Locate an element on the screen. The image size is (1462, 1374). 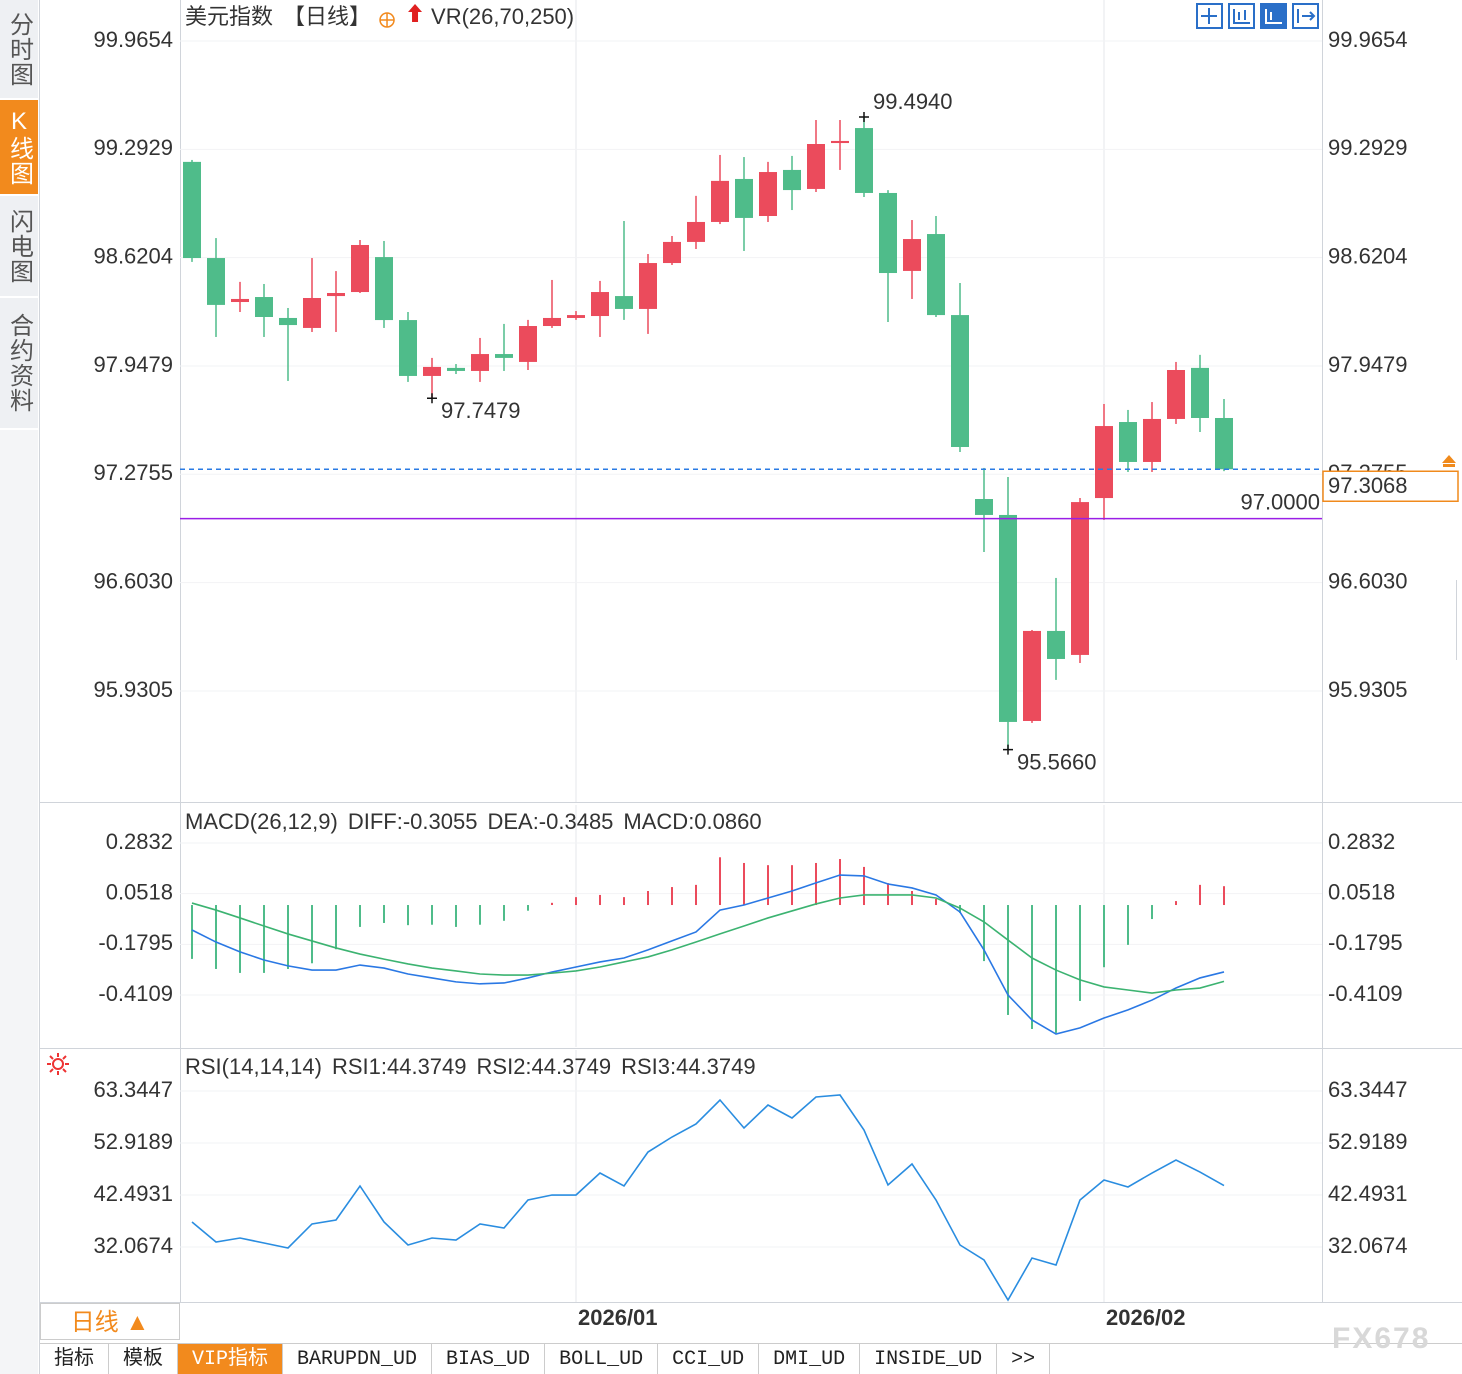
y-tick-label-right: 42.4931 is located at coordinates (1368, 1193).